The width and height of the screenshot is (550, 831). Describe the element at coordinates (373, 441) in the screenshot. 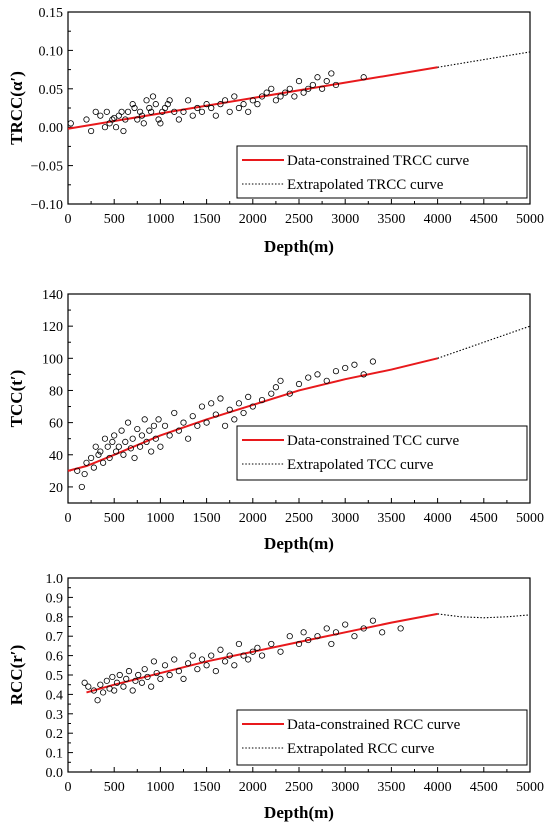

I see `legend-label: Data-constrained TCC curve` at that location.